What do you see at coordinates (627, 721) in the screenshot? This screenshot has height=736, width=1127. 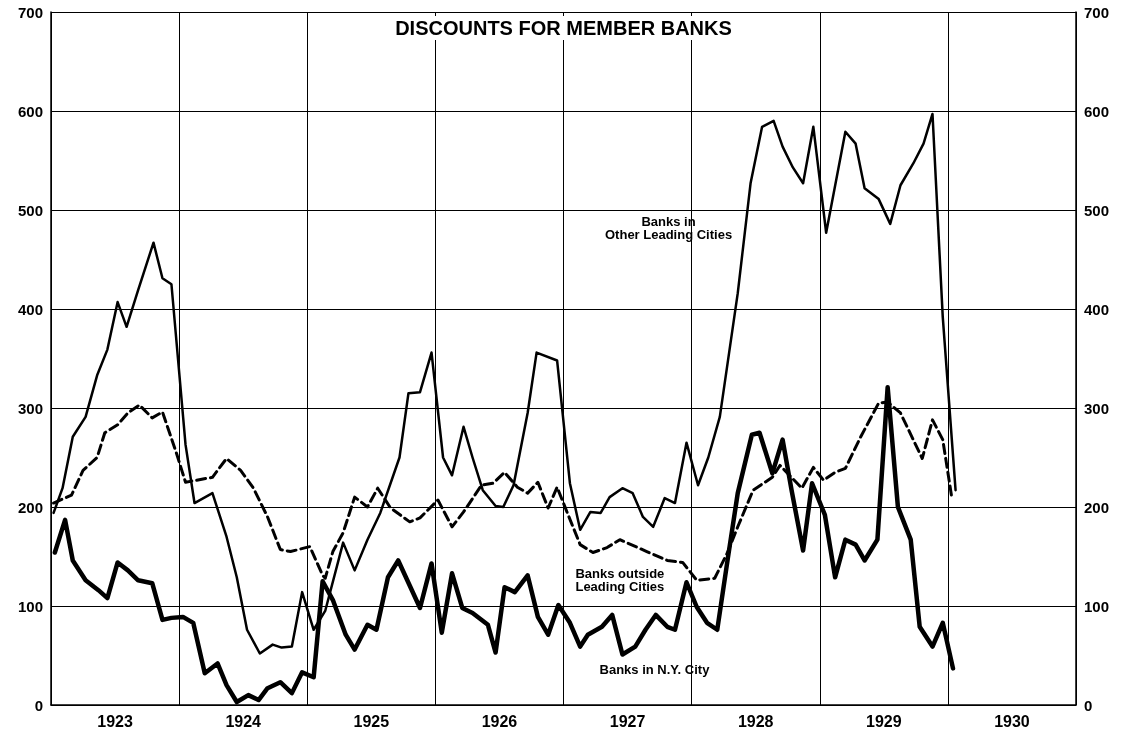 I see `x-tick-label: 1927` at bounding box center [627, 721].